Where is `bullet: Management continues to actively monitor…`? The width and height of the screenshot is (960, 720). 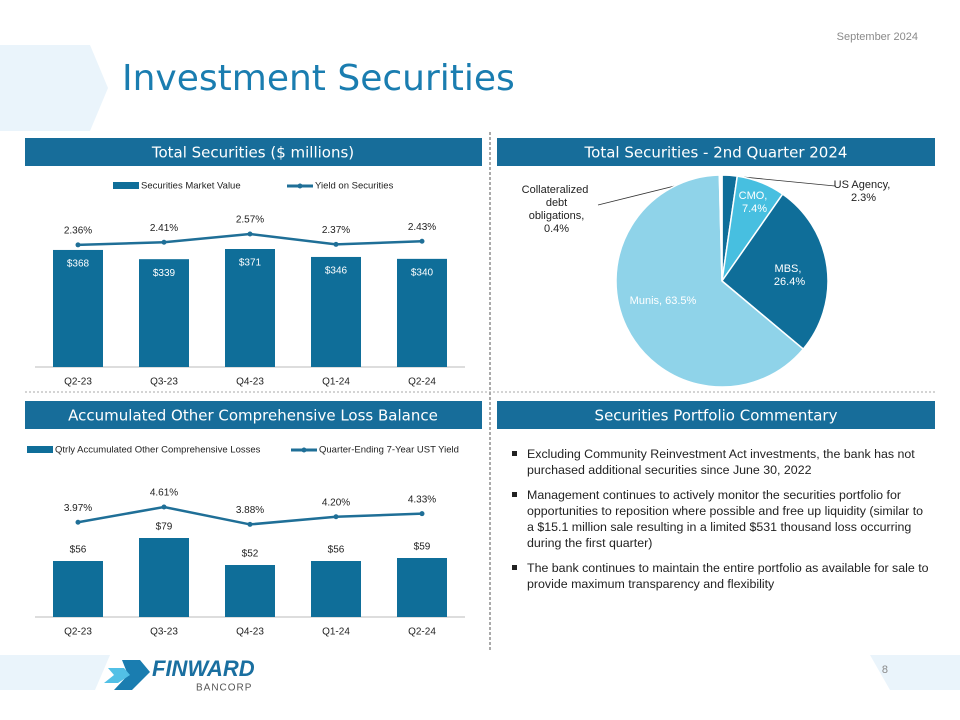
bullet: Management continues to actively monitor… is located at coordinates (720, 519).